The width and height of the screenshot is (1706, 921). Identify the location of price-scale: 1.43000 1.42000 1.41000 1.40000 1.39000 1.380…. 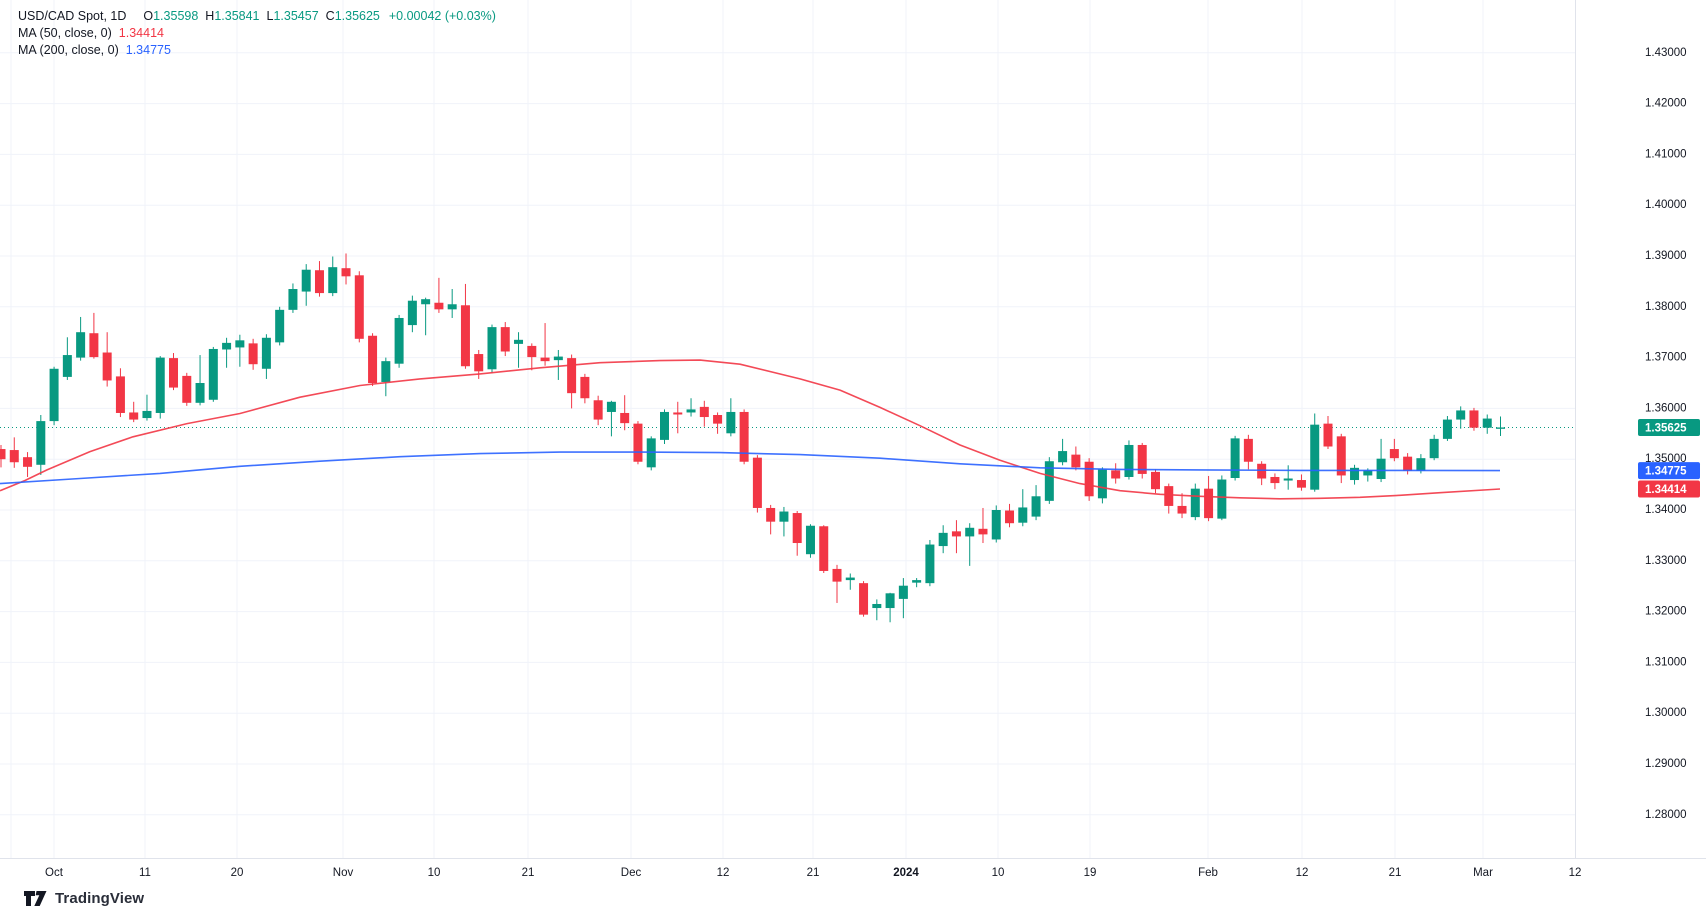
(1669, 434).